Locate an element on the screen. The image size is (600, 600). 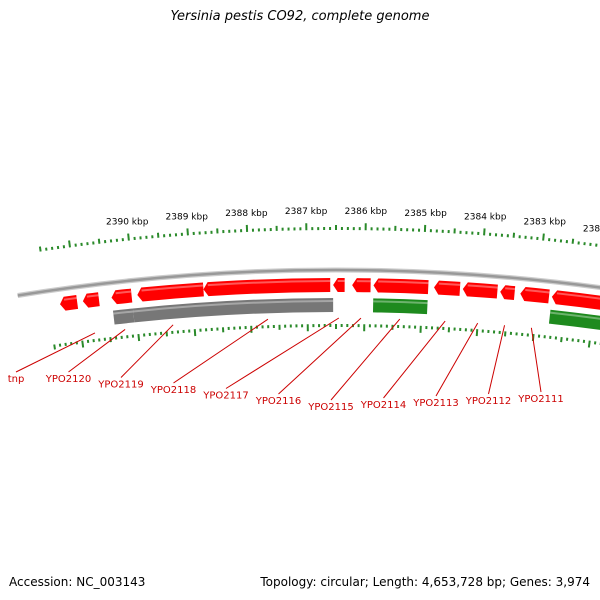
axis-label: 2388 kbp is located at coordinates (246, 214).